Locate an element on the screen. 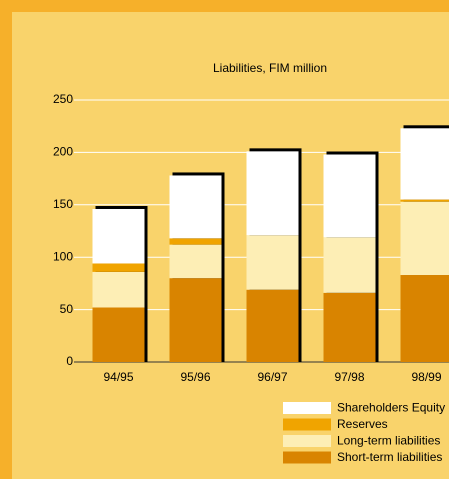 This screenshot has height=479, width=449. x-tick-label: 95/96 is located at coordinates (195, 377).